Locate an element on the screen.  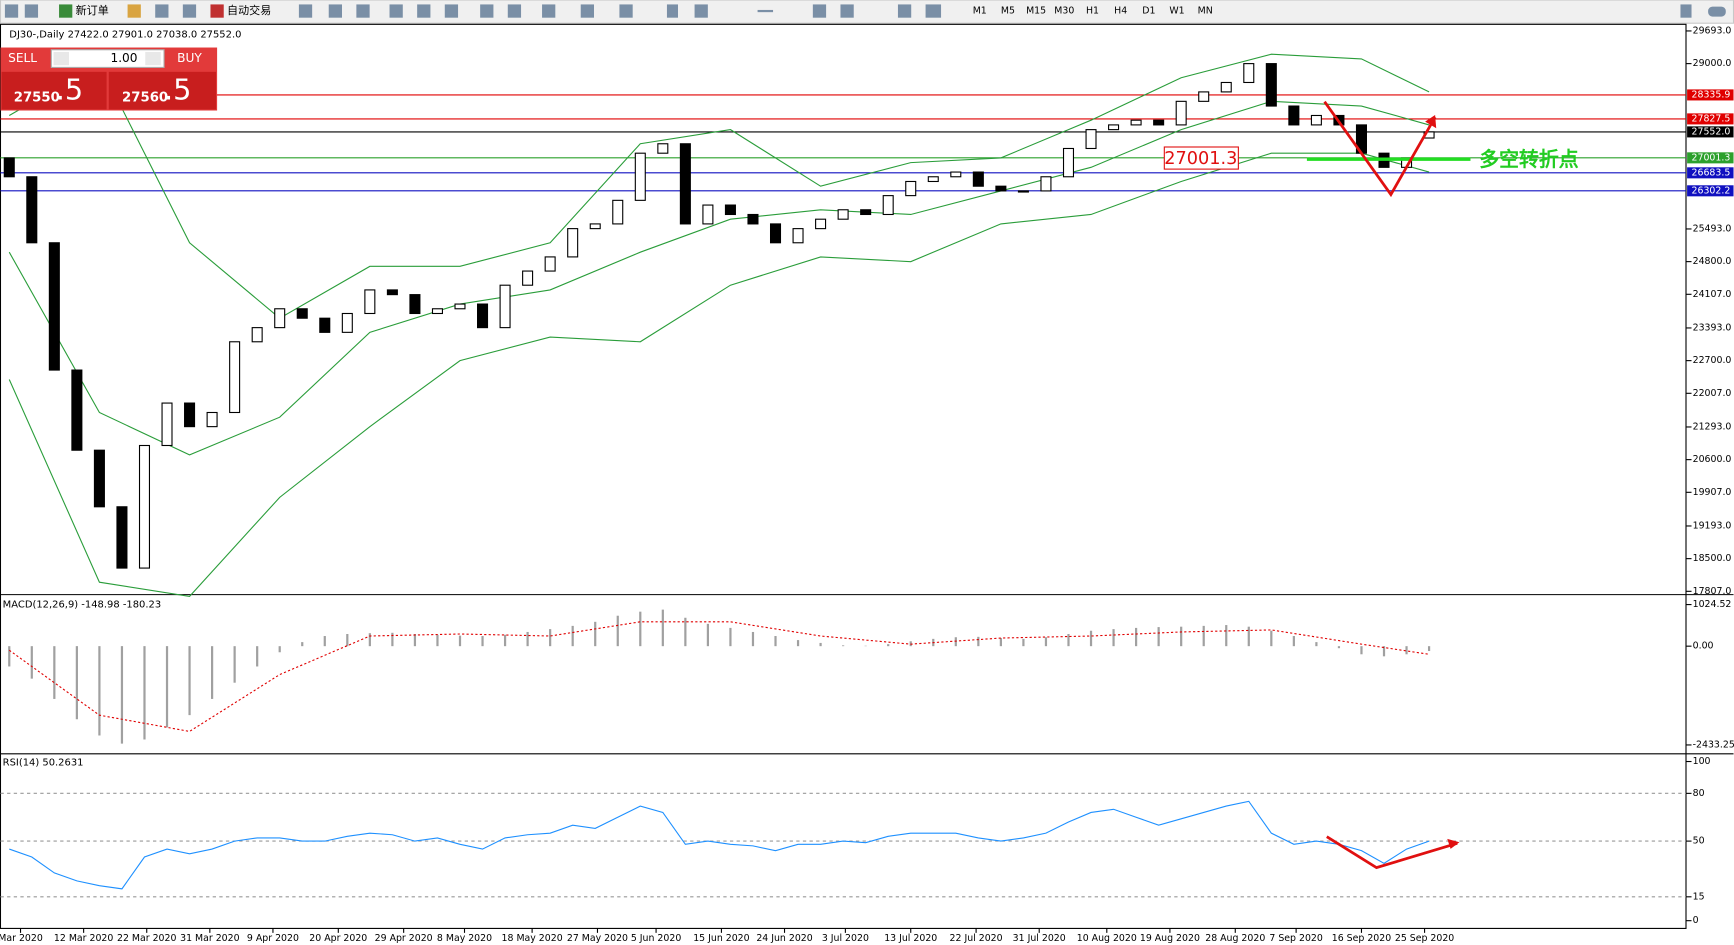
x-tick-label: 19 Aug 2020 is located at coordinates (1170, 938).